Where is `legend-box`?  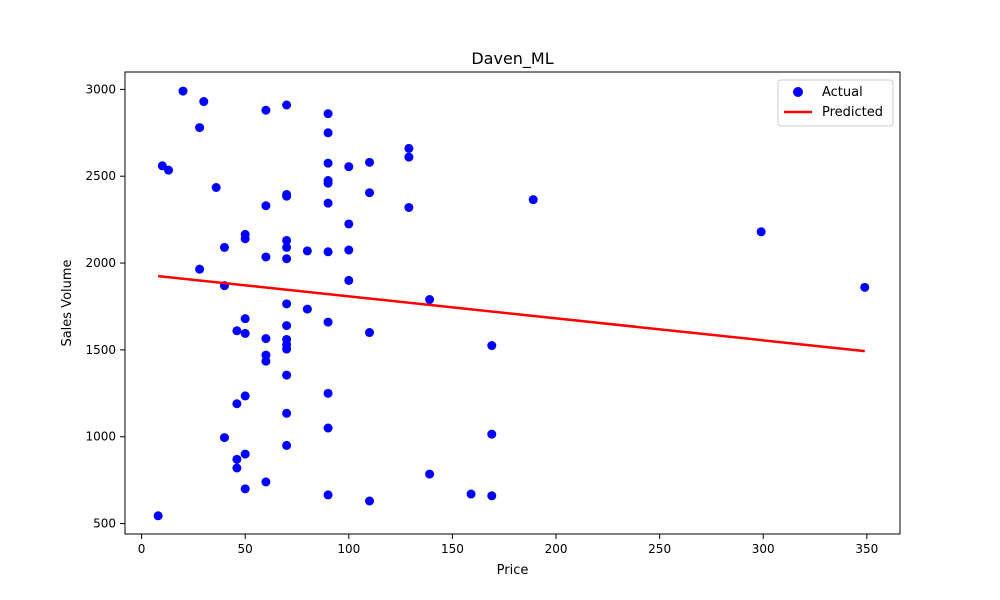
legend-box is located at coordinates (835, 103).